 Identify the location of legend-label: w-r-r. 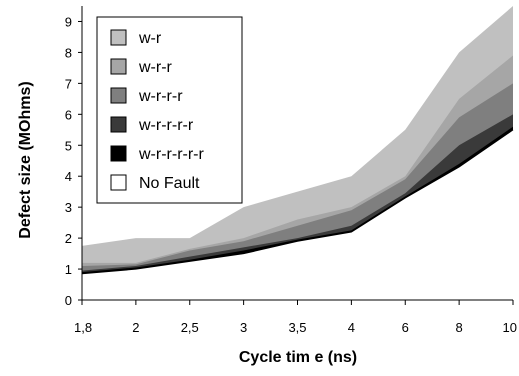
(155, 67).